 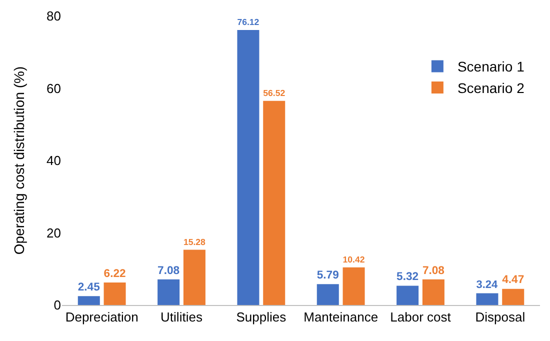 I want to click on data-label: 5.79, so click(x=327, y=275).